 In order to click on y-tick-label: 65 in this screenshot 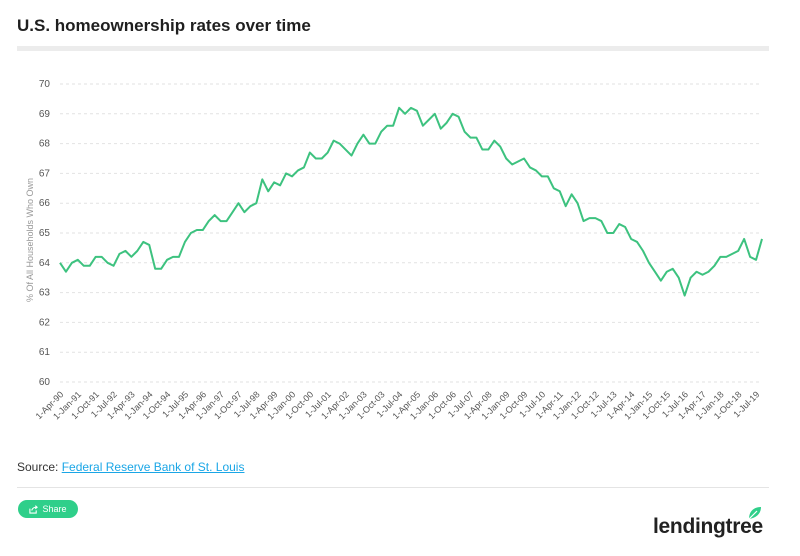, I will do `click(45, 233)`.